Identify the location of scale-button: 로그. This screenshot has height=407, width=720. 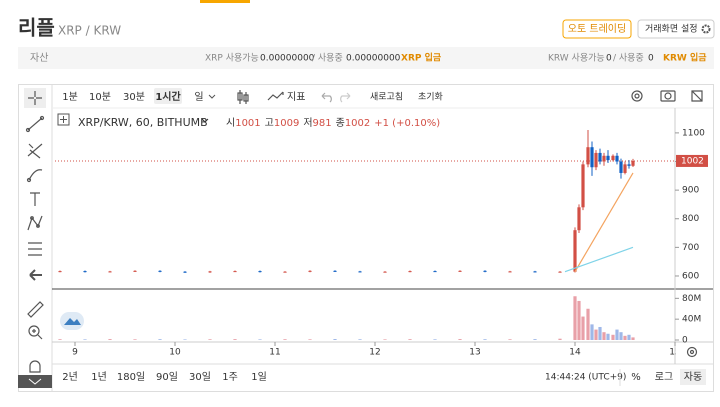
(664, 377).